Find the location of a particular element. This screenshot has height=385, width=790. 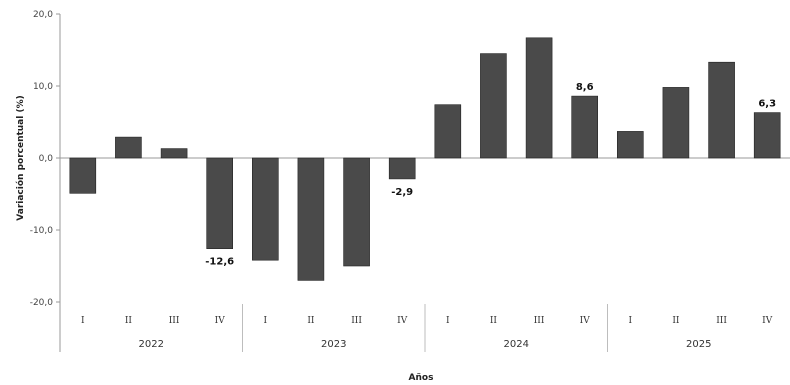

y-tick-label: 20,0 is located at coordinates (43, 15).